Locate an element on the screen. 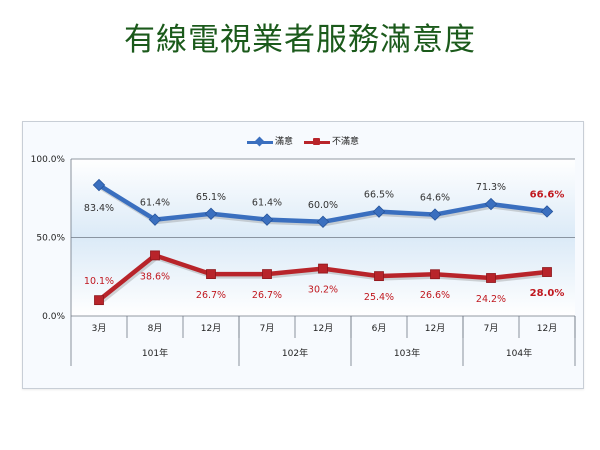 This screenshot has width=600, height=450. x-tick-label: 8月 is located at coordinates (155, 328).